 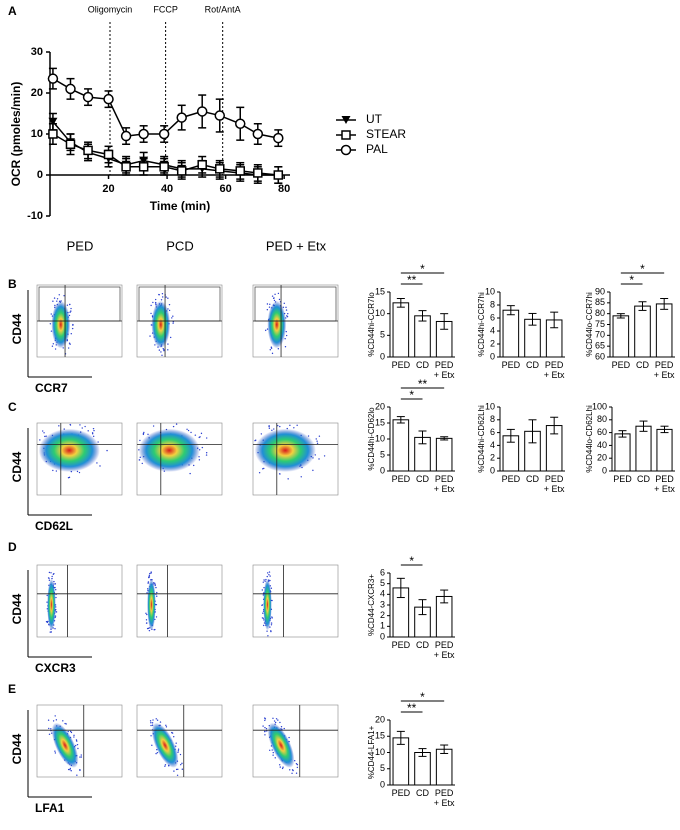 What do you see at coordinates (17, 748) in the screenshot?
I see `flow-y-label: CD44` at bounding box center [17, 748].